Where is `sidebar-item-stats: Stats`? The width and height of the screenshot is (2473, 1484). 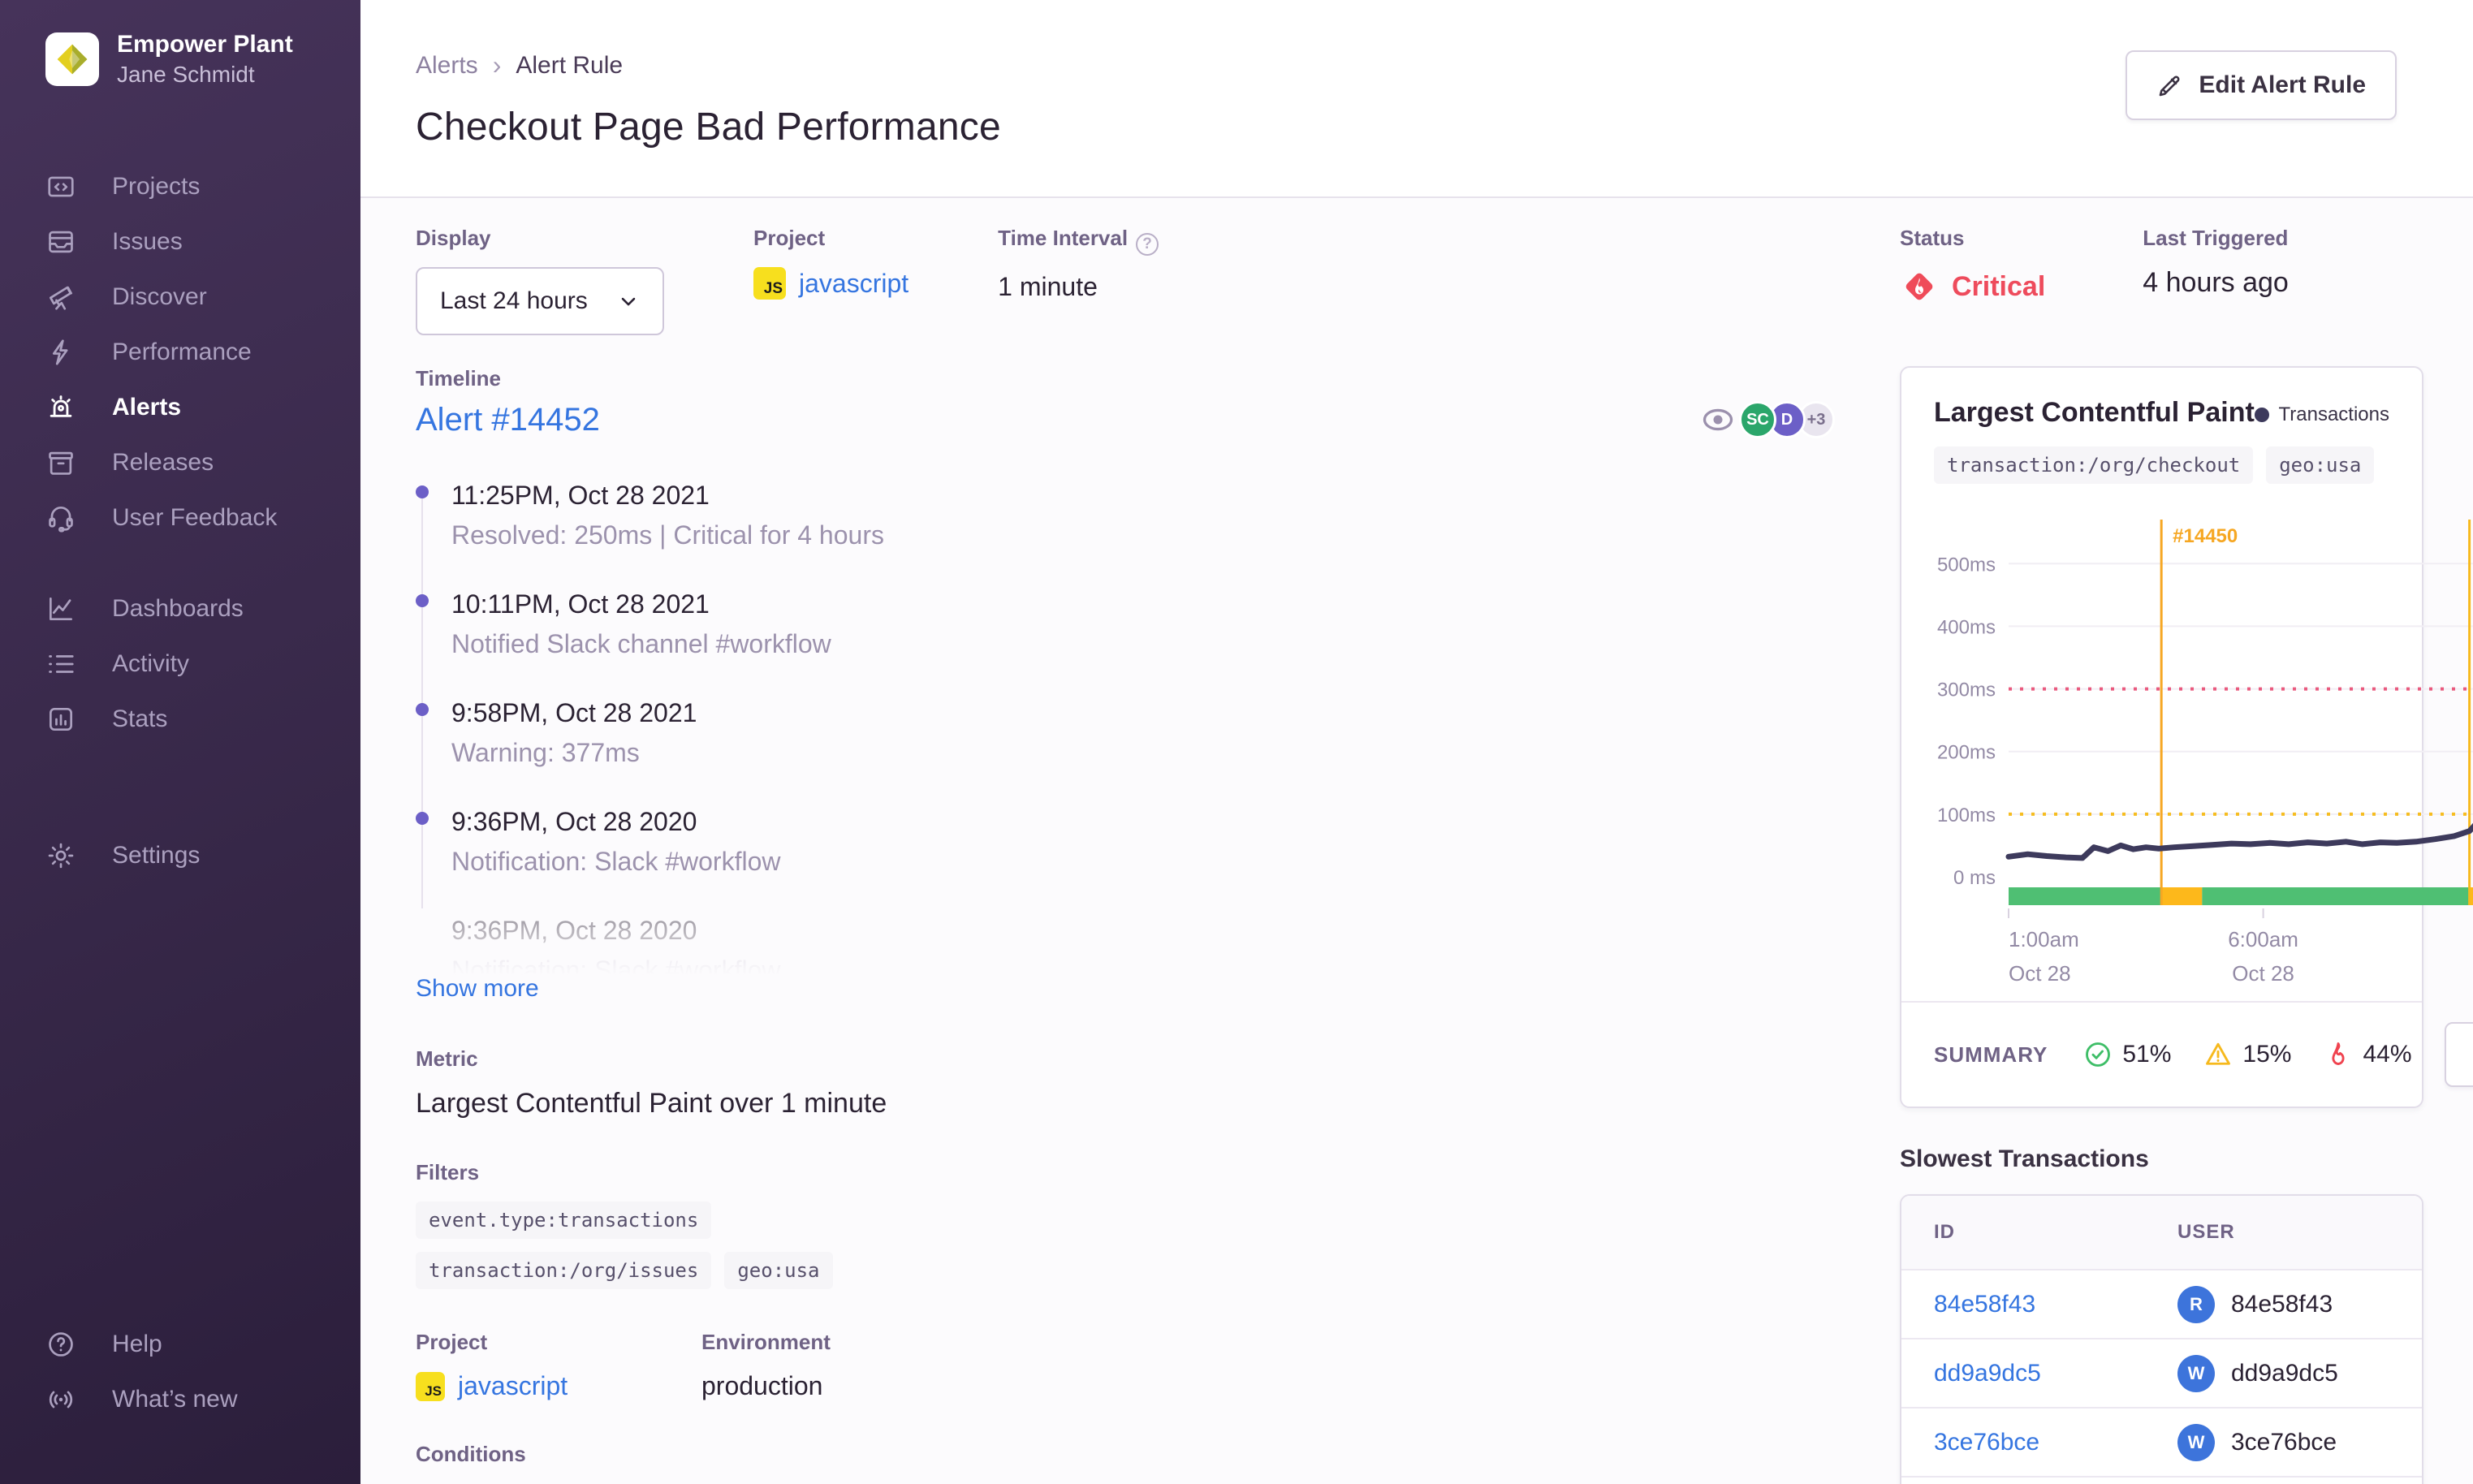 sidebar-item-stats: Stats is located at coordinates (202, 719).